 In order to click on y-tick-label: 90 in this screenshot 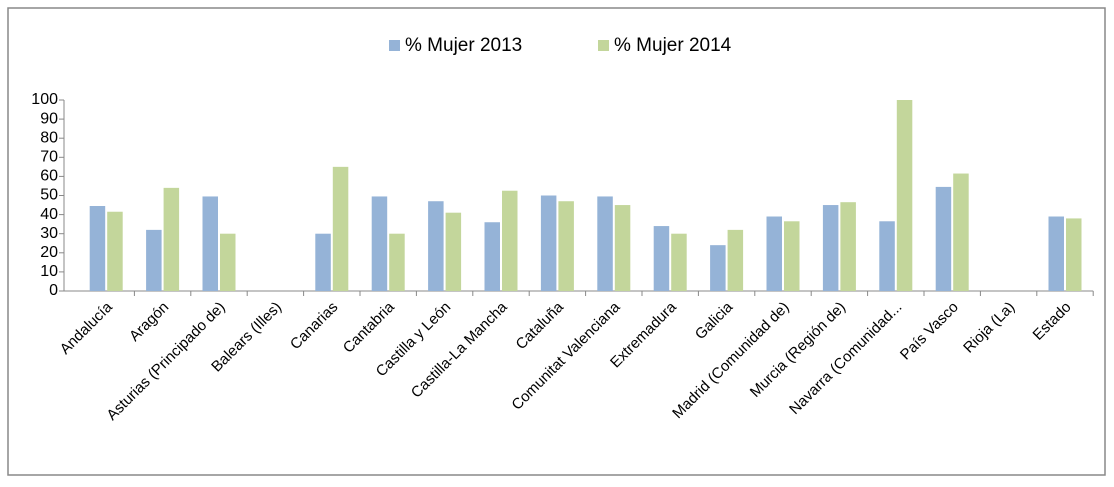, I will do `click(49, 118)`.